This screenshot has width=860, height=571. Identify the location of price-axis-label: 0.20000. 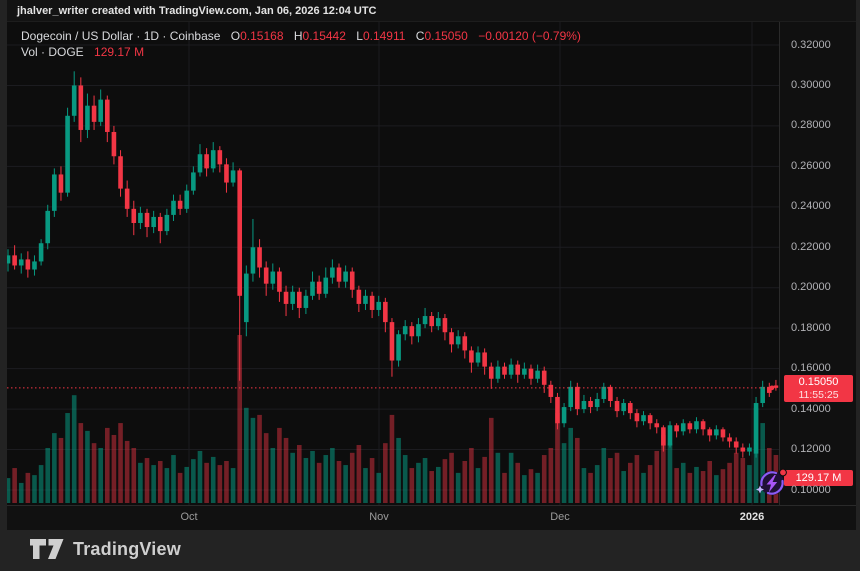
(811, 287).